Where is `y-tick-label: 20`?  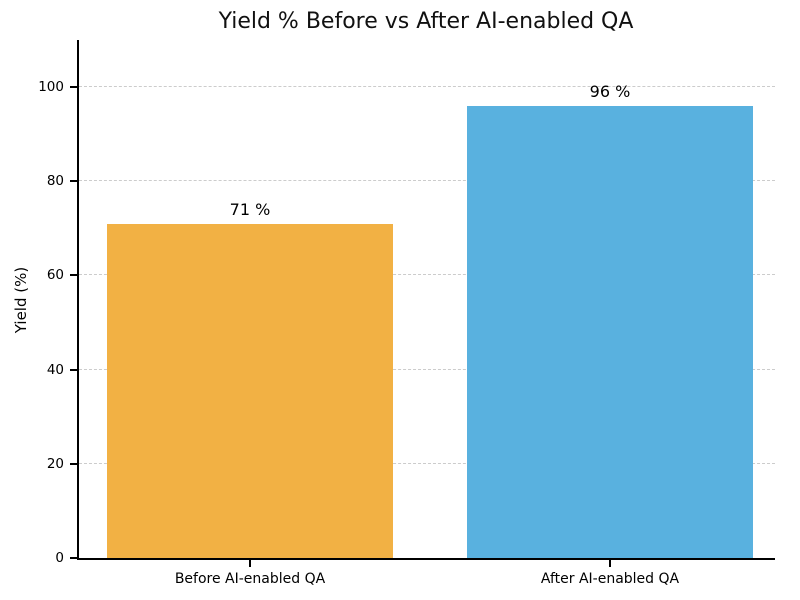
y-tick-label: 20 is located at coordinates (55, 463).